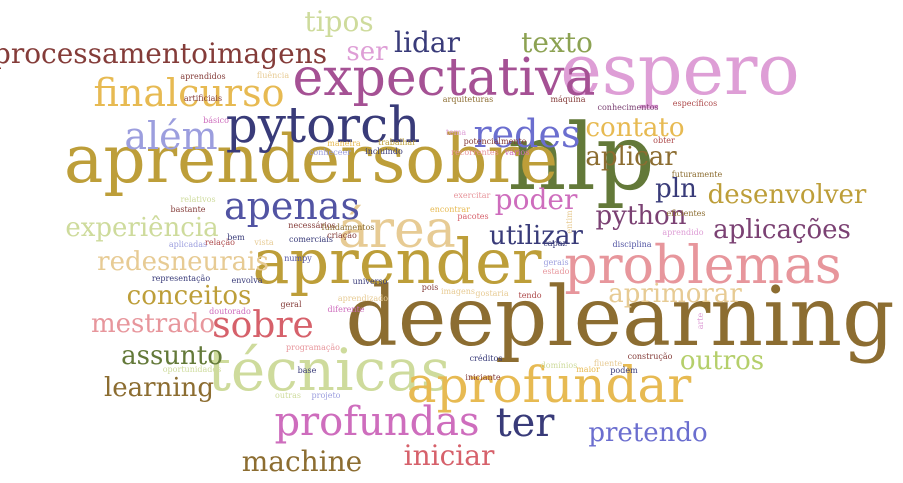 The height and width of the screenshot is (483, 903). What do you see at coordinates (264, 242) in the screenshot?
I see `word: vista` at bounding box center [264, 242].